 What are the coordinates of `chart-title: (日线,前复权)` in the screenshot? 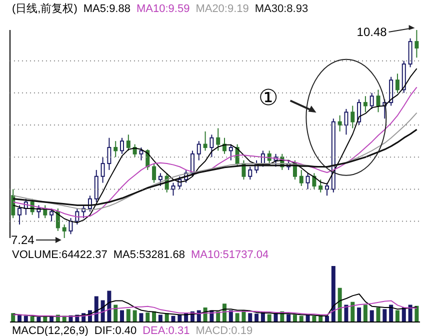 It's located at (45, 9).